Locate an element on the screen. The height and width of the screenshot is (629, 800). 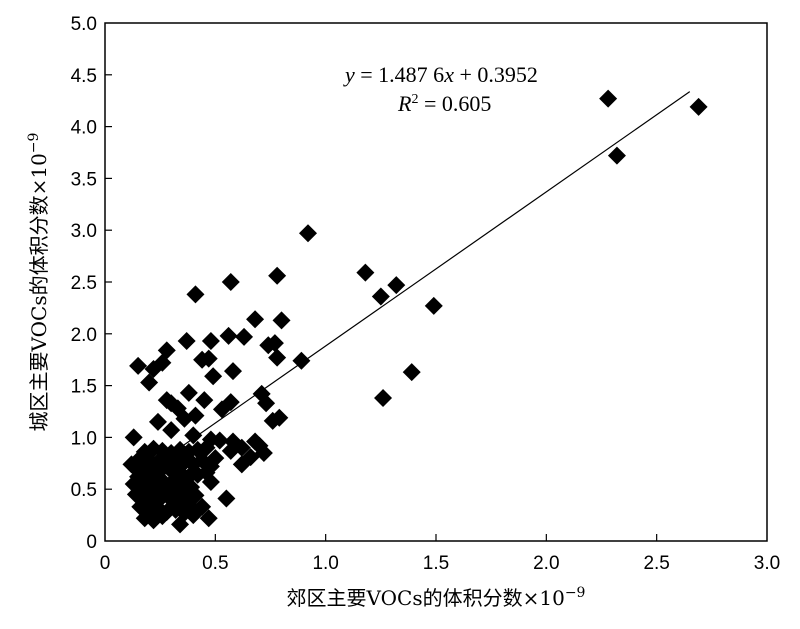
y-tick-label: 0 is located at coordinates (91, 542).